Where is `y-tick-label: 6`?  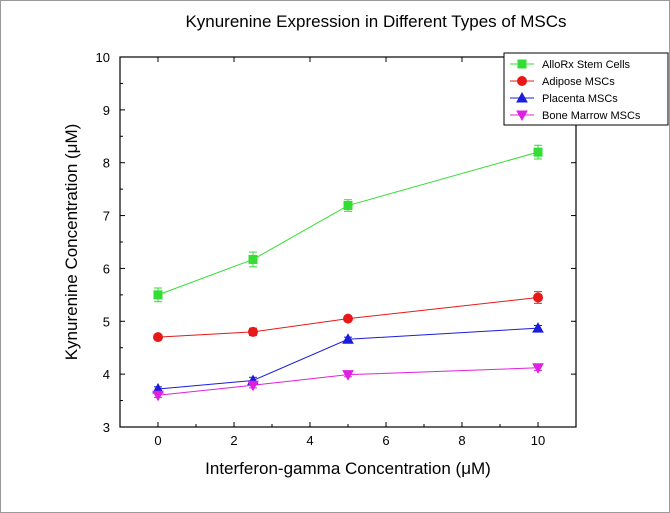
y-tick-label: 6 is located at coordinates (106, 268).